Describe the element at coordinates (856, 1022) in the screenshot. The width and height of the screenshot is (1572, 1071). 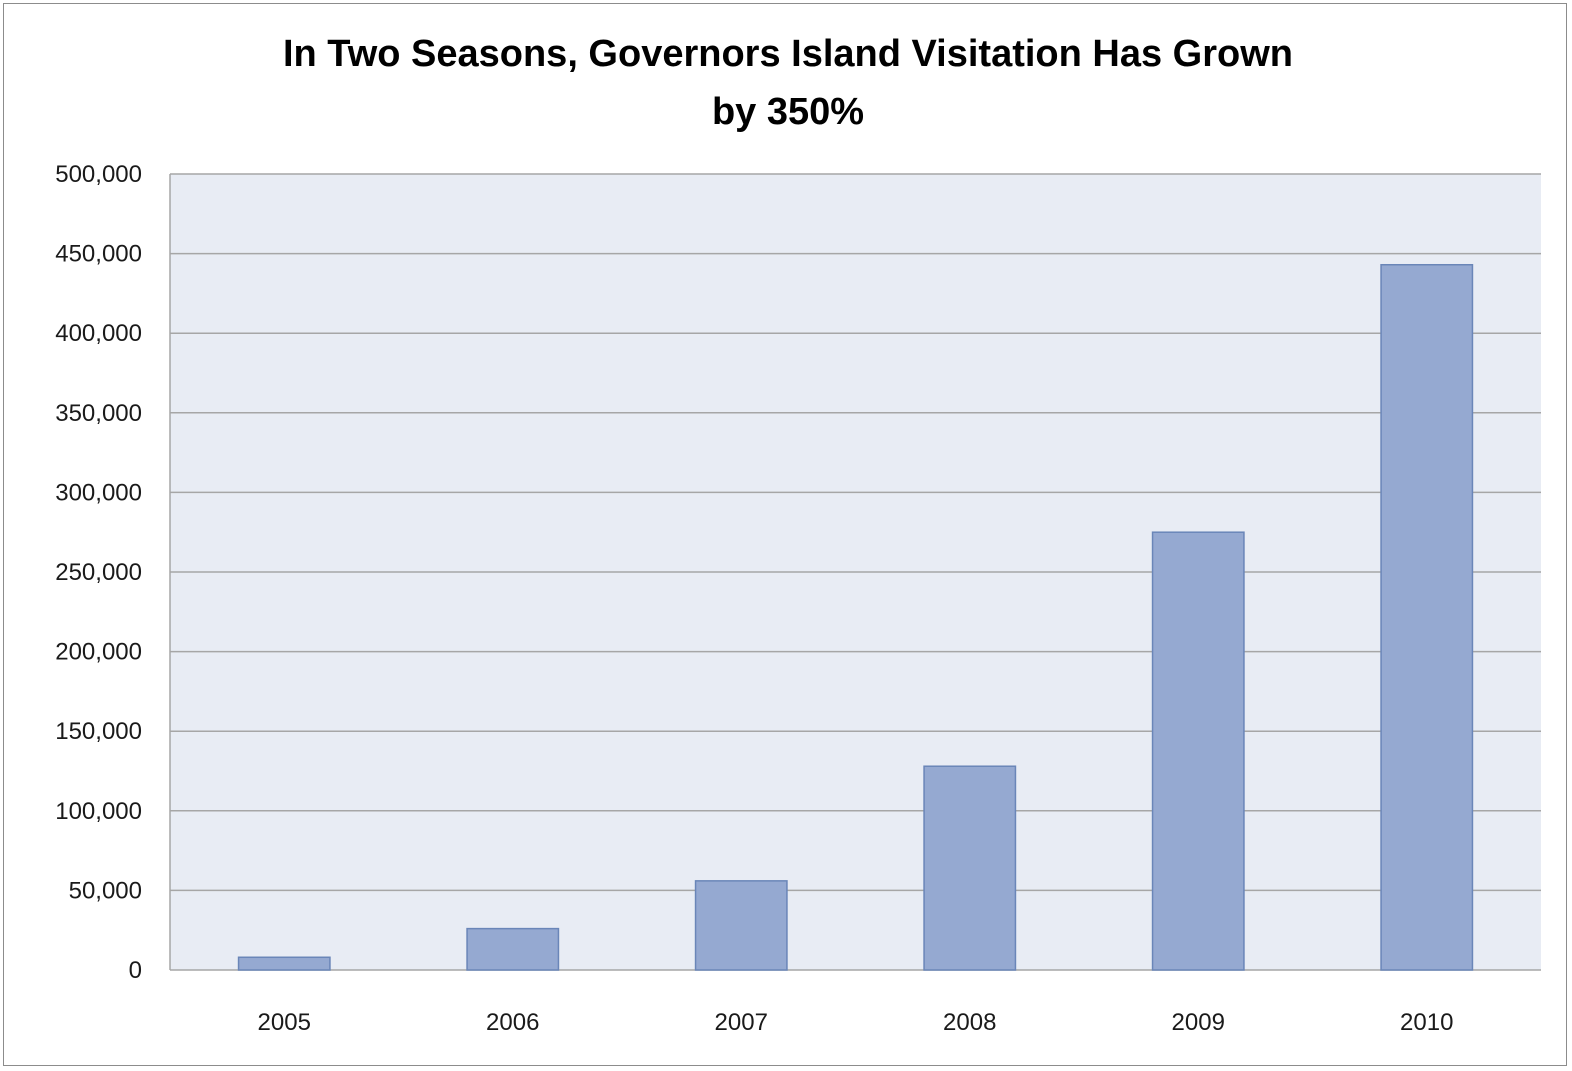
I see `x-axis-tick-labels: 2005 2006 2007 2008 2009 2010` at that location.